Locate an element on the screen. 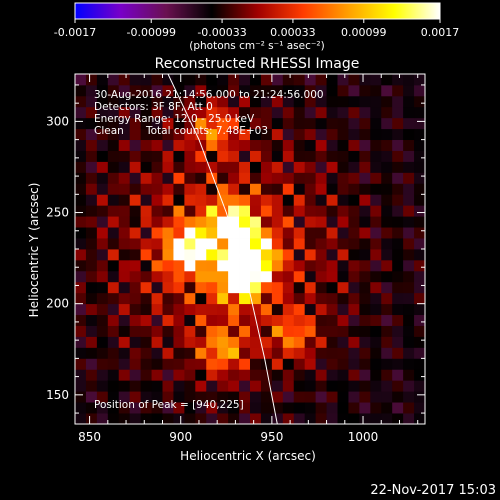  annotation-method: Clean is located at coordinates (109, 131).